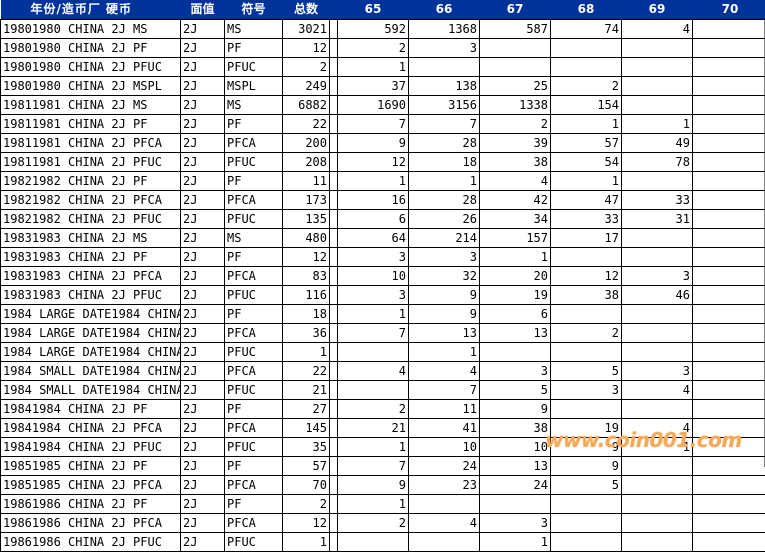  What do you see at coordinates (91, 257) in the screenshot?
I see `cell-description: 19831983 CHINA 2J PF` at bounding box center [91, 257].